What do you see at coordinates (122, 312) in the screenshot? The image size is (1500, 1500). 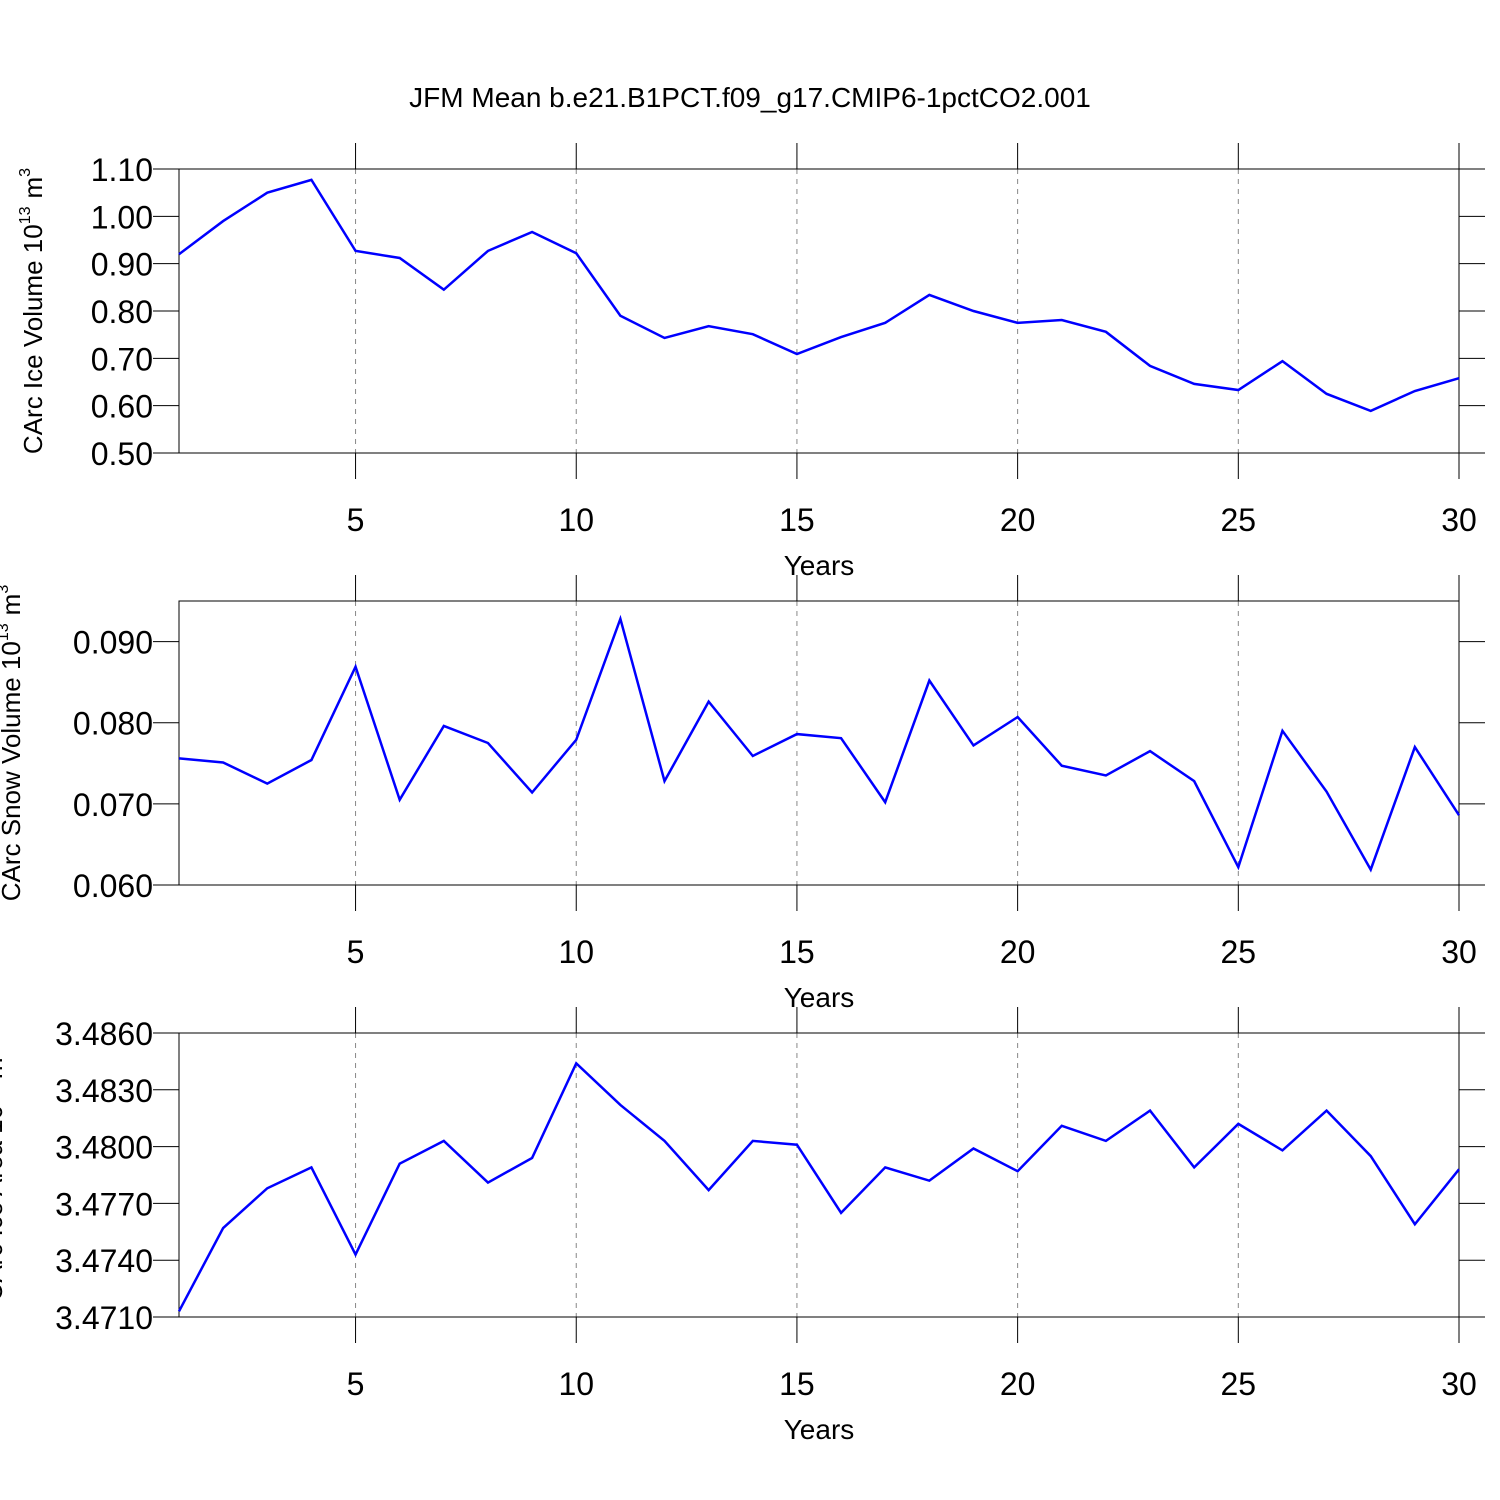 I see `y-tick-label: 0.80` at bounding box center [122, 312].